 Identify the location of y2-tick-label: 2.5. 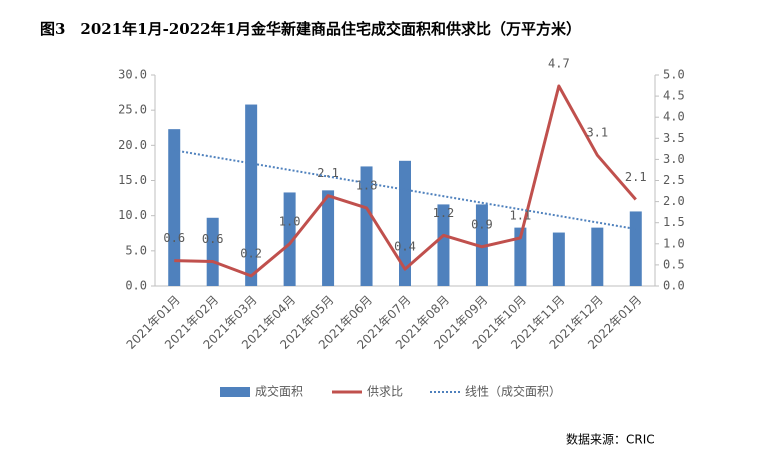
(674, 180).